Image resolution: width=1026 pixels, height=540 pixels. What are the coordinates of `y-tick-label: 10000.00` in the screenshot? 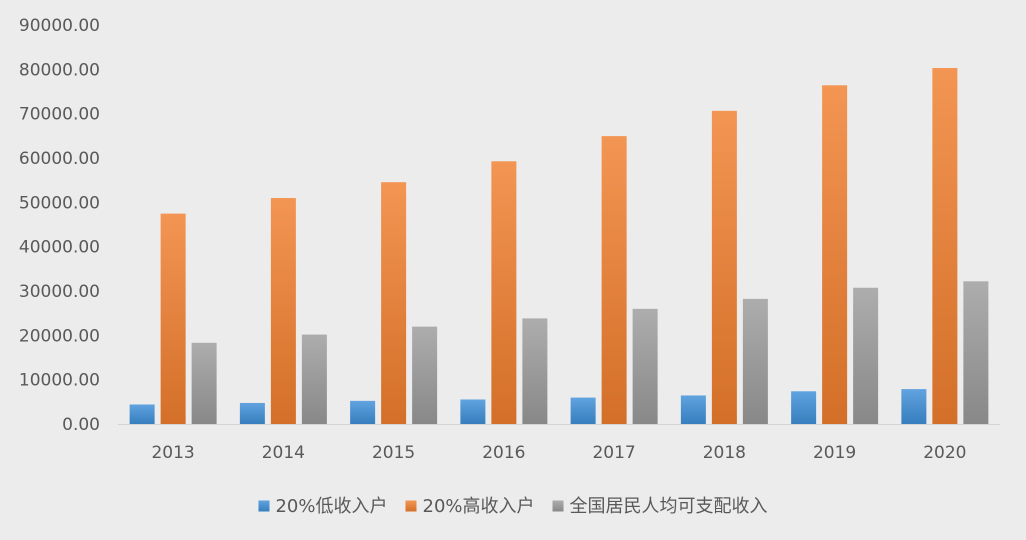 It's located at (59, 381).